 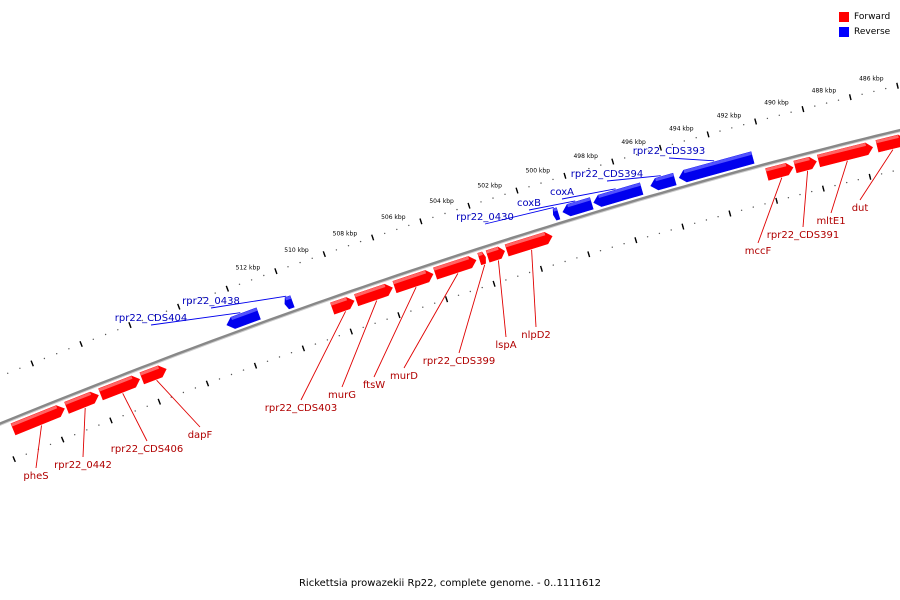 I want to click on kbp-tick-label: 504 kbp, so click(x=441, y=201).